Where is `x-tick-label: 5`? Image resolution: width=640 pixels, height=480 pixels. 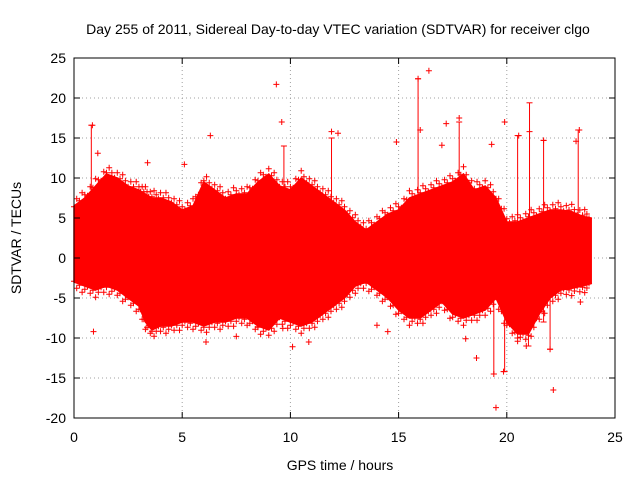 x-tick-label: 5 is located at coordinates (182, 437).